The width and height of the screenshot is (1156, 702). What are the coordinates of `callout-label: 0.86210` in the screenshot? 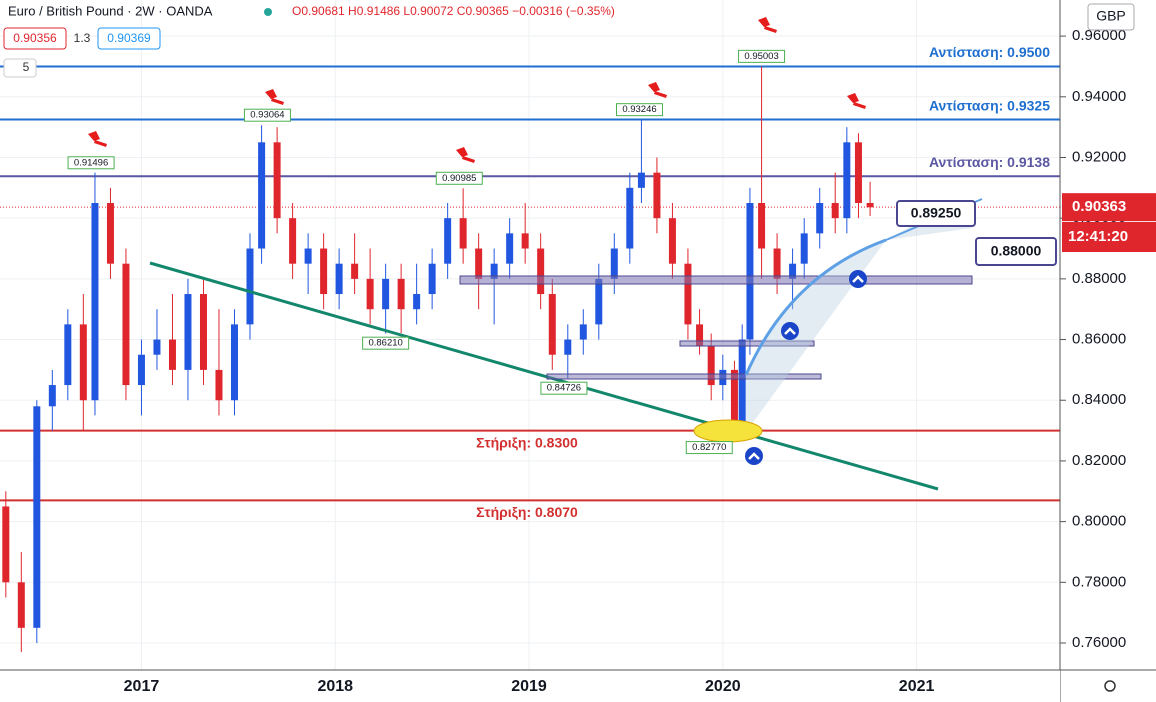 It's located at (385, 343).